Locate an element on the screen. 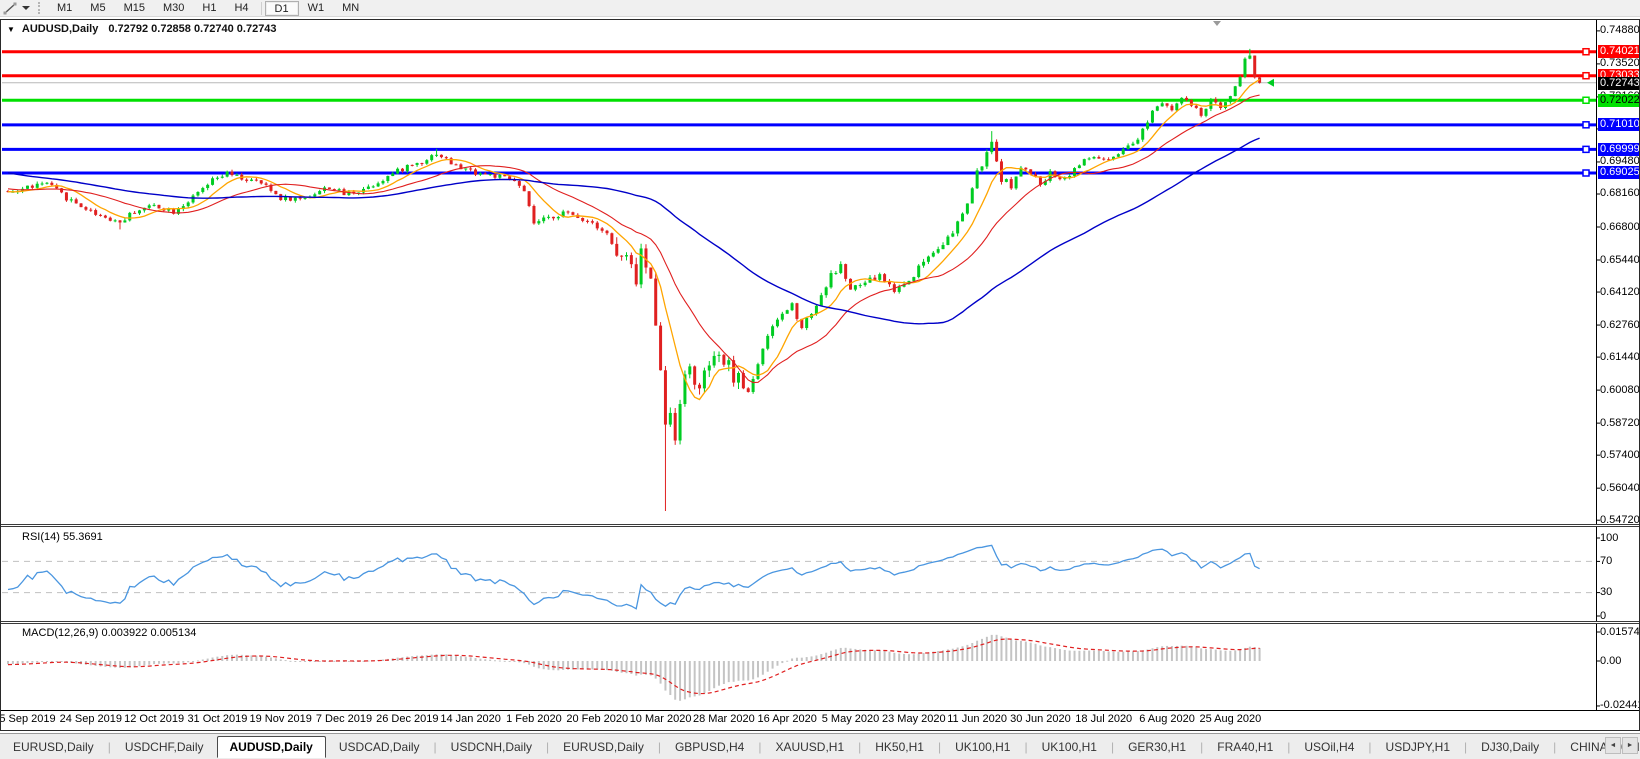 This screenshot has width=1640, height=759. chart-tab-audusd-daily: AUDUSD,Daily is located at coordinates (271, 746).